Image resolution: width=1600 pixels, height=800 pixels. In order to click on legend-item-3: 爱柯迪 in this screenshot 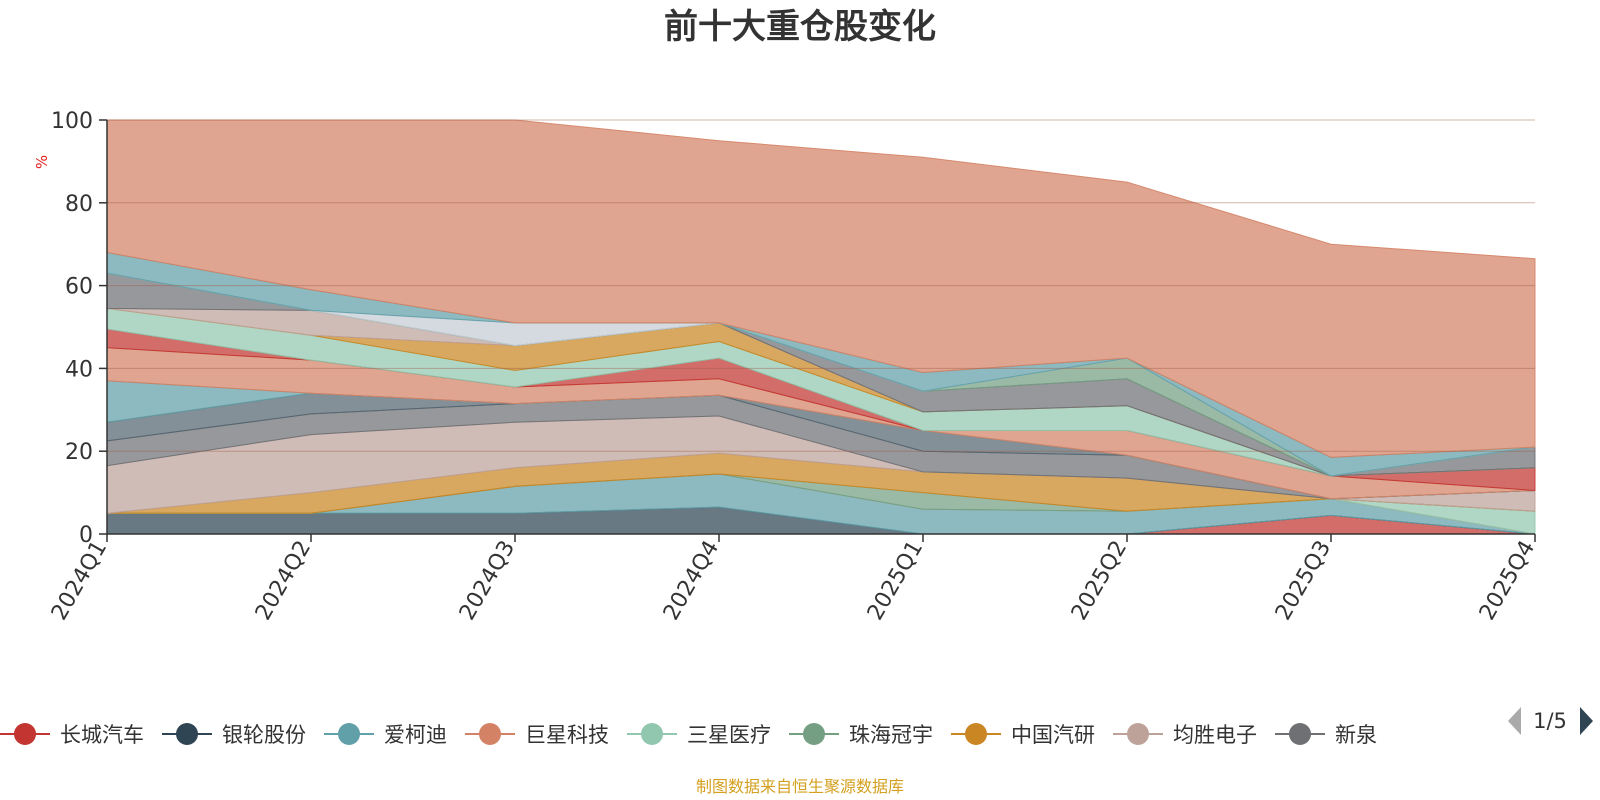, I will do `click(385, 735)`.